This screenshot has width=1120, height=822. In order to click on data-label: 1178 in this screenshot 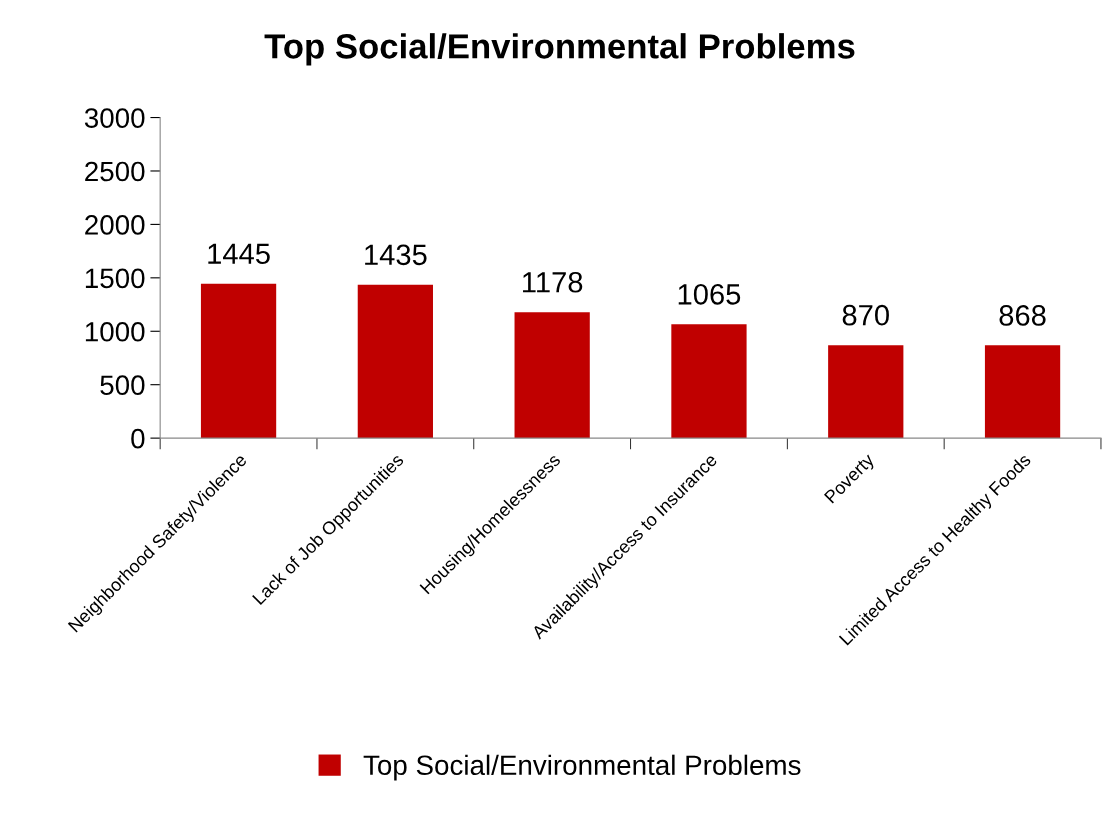, I will do `click(553, 282)`.